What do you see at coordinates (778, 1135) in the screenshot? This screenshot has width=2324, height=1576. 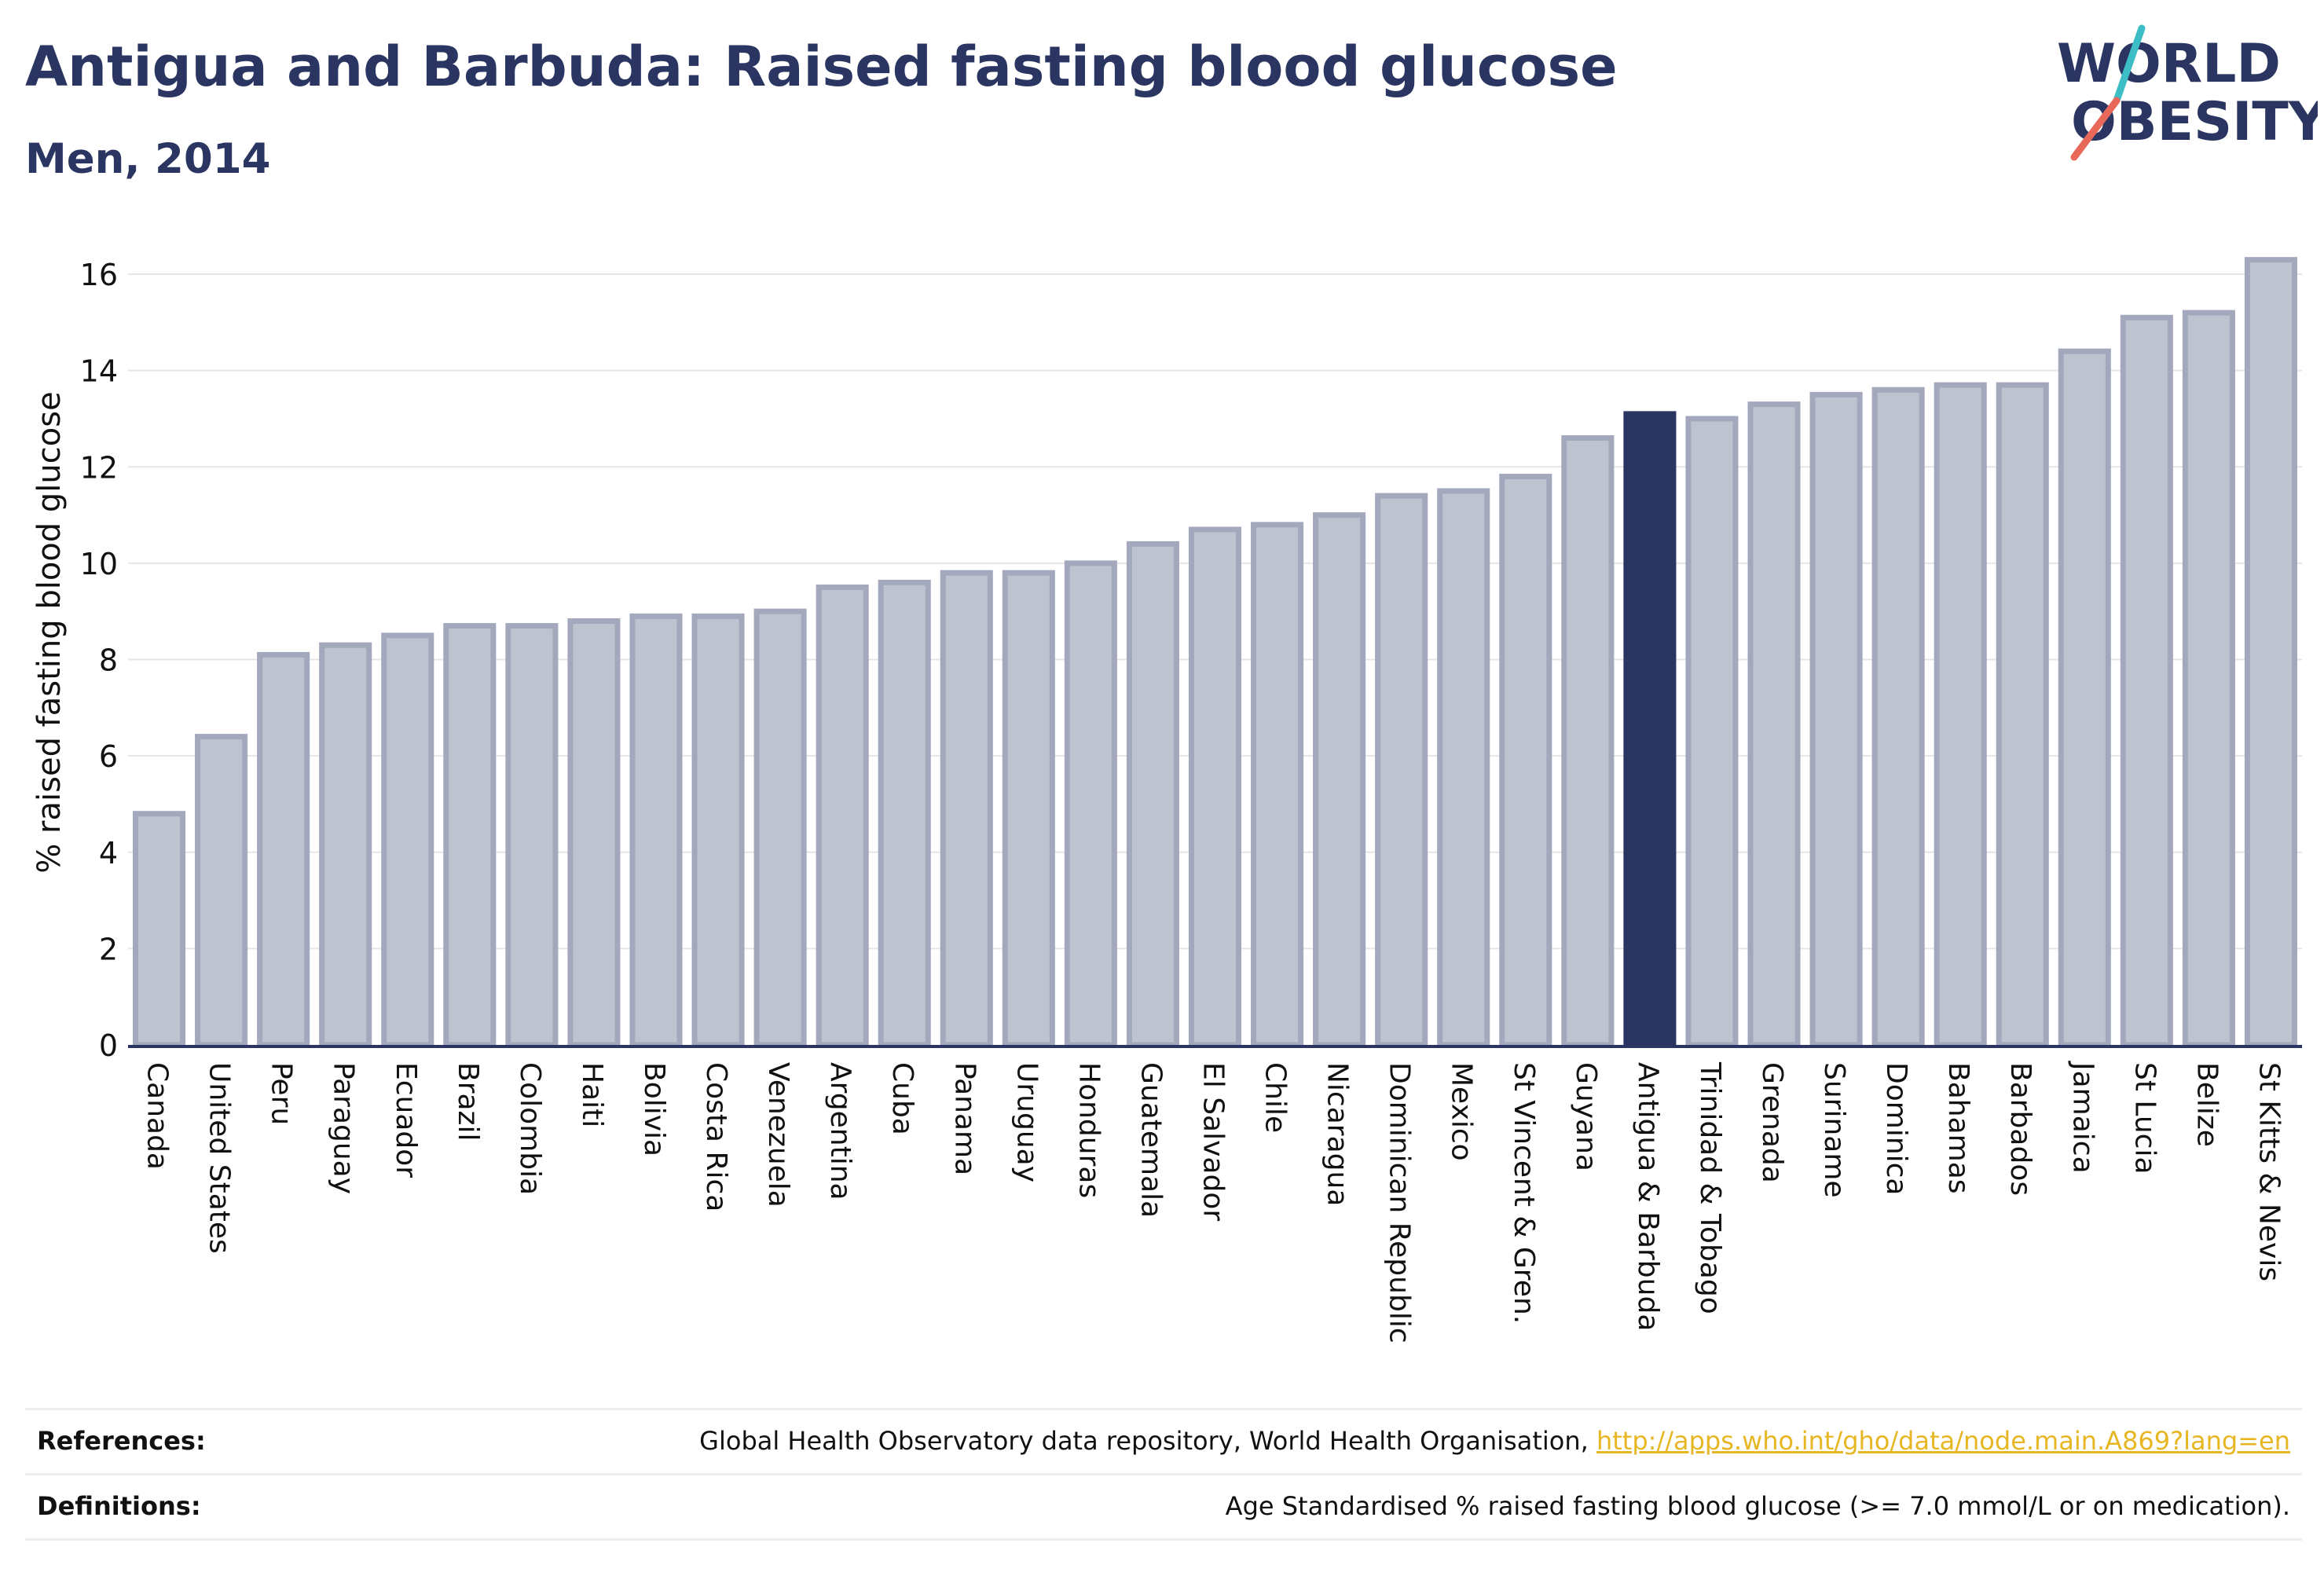 I see `x-tick-label: Venezuela` at bounding box center [778, 1135].